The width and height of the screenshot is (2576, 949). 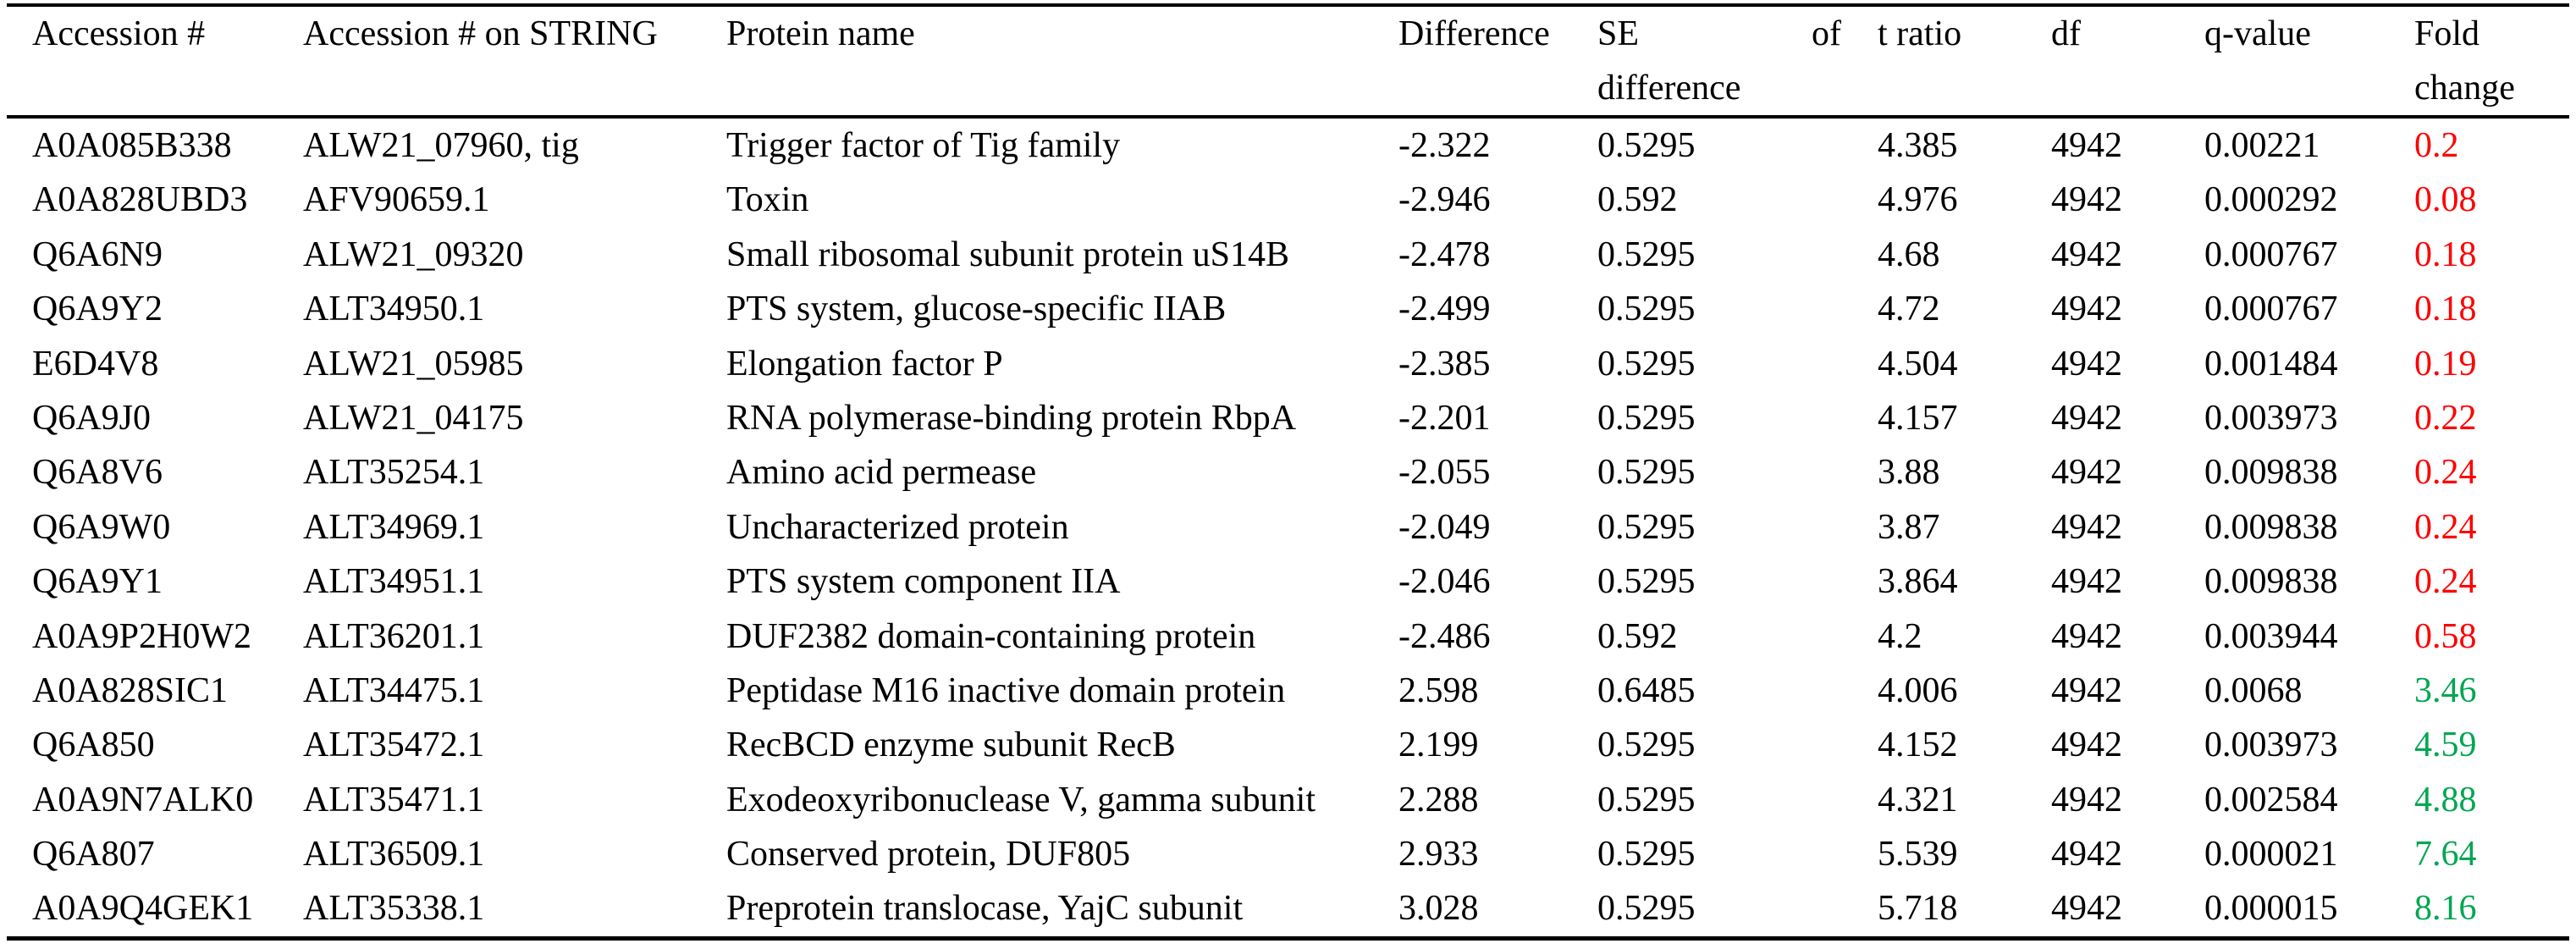 I want to click on protein-name-cell: Amino acid permease, so click(x=882, y=473).